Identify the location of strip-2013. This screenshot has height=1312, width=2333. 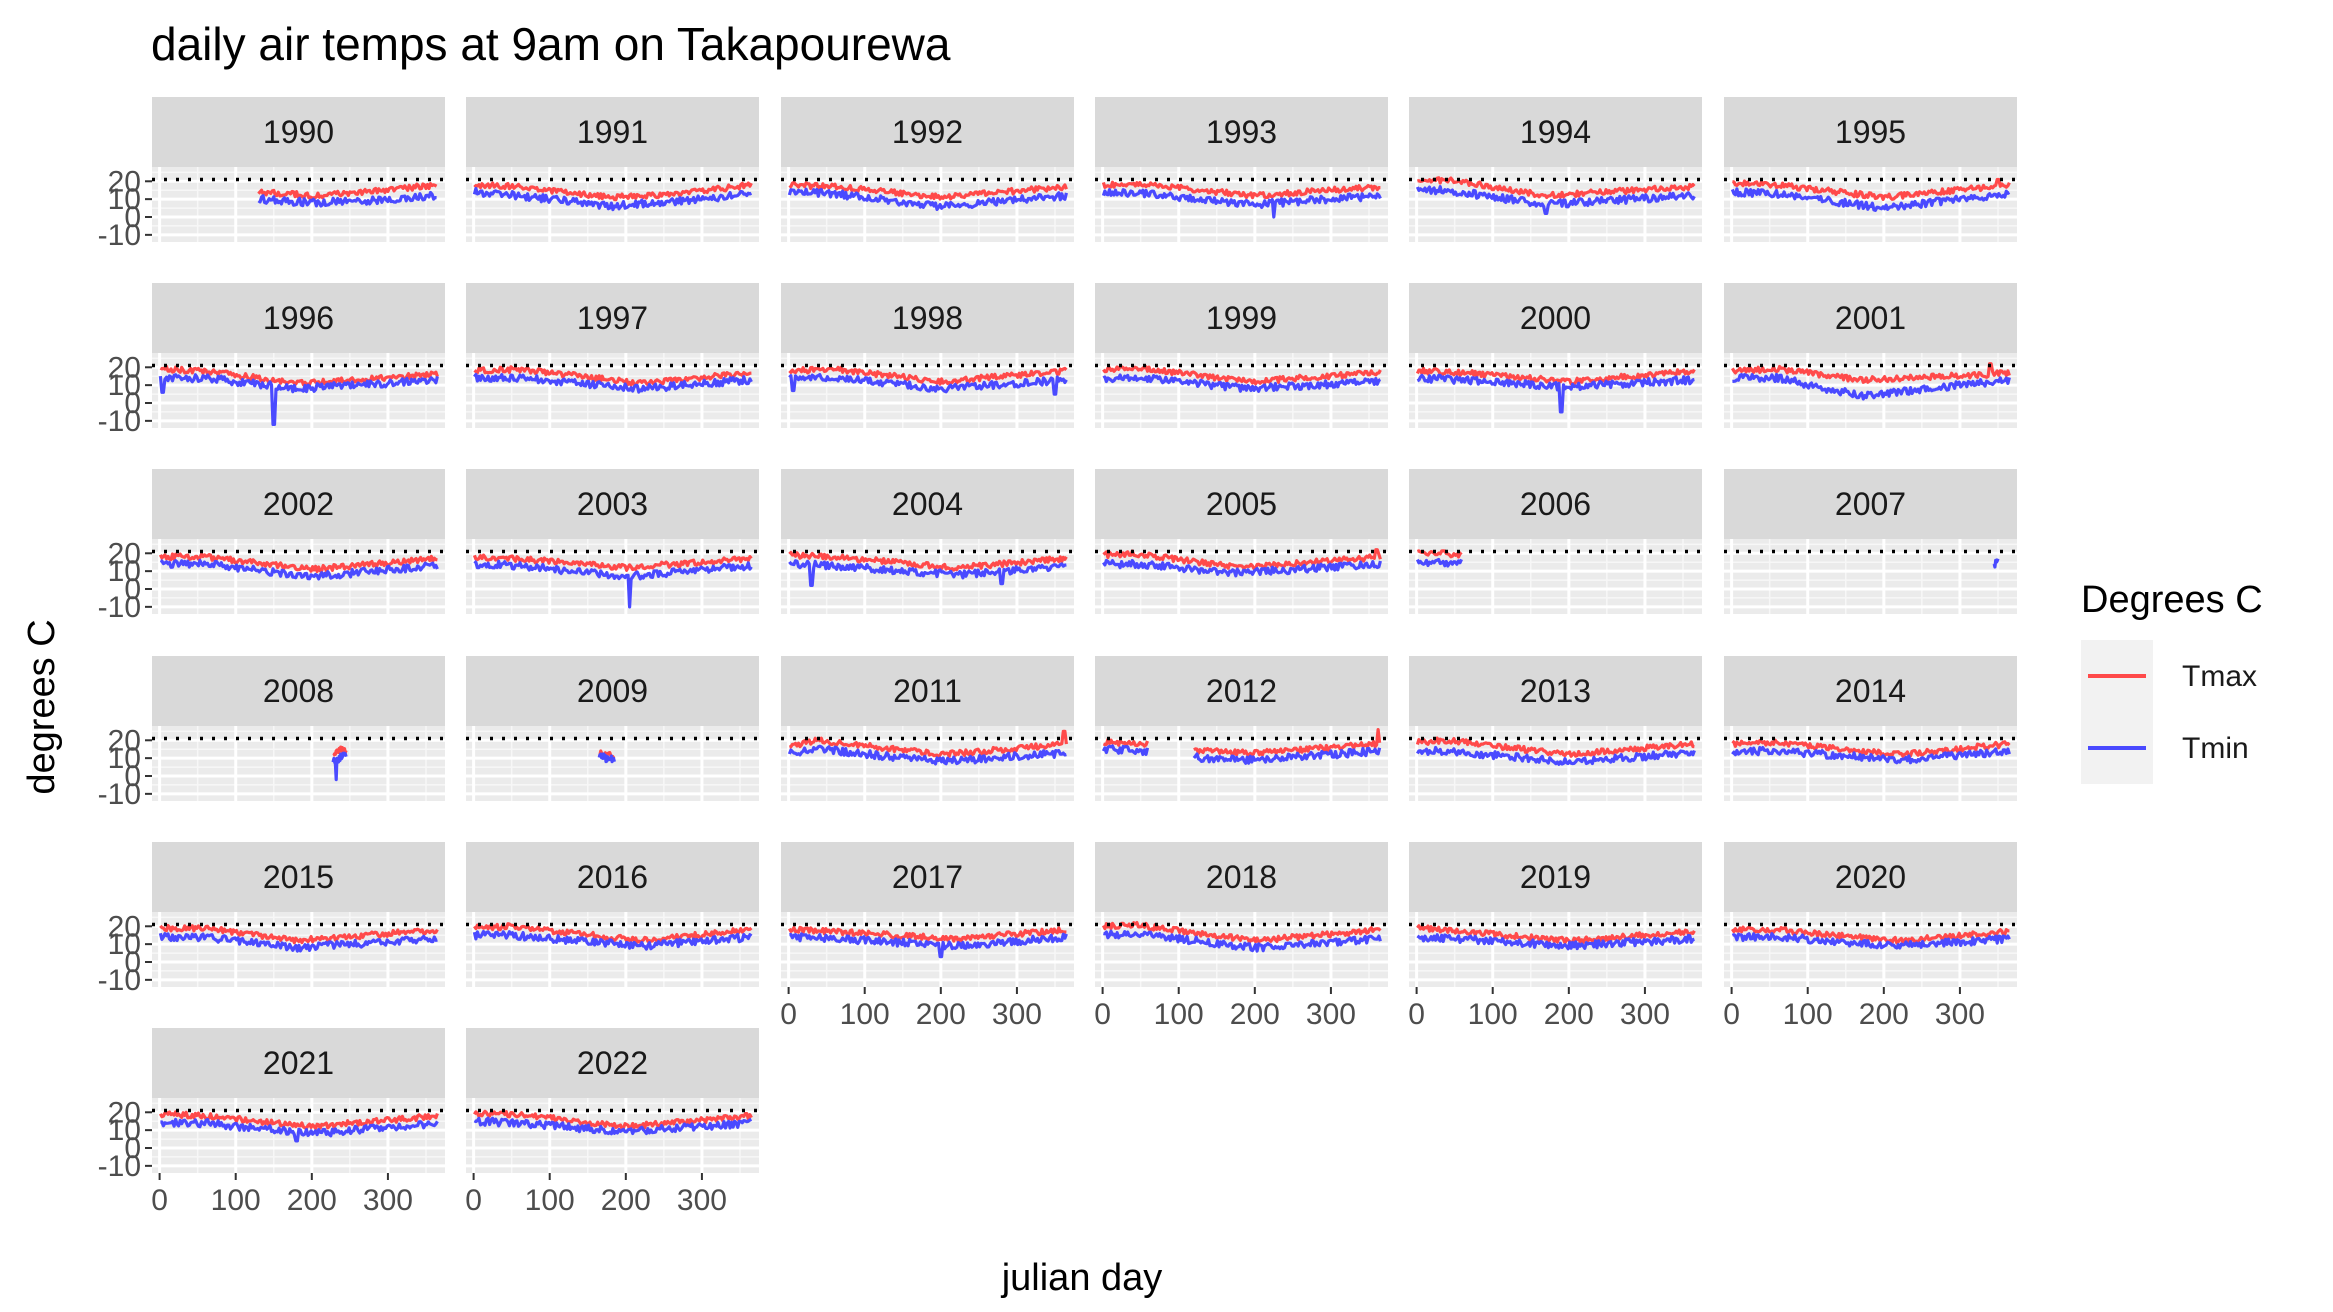
(1555, 691).